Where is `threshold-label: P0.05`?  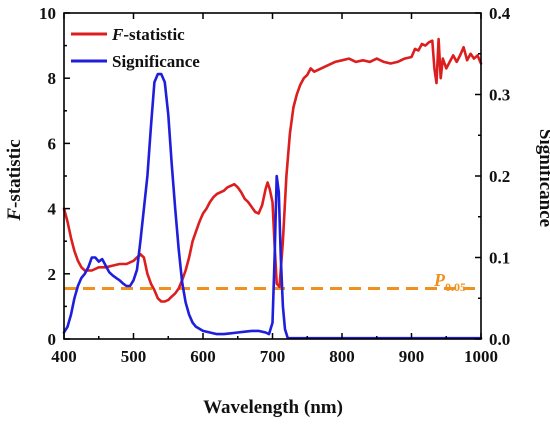 threshold-label: P0.05 is located at coordinates (449, 282).